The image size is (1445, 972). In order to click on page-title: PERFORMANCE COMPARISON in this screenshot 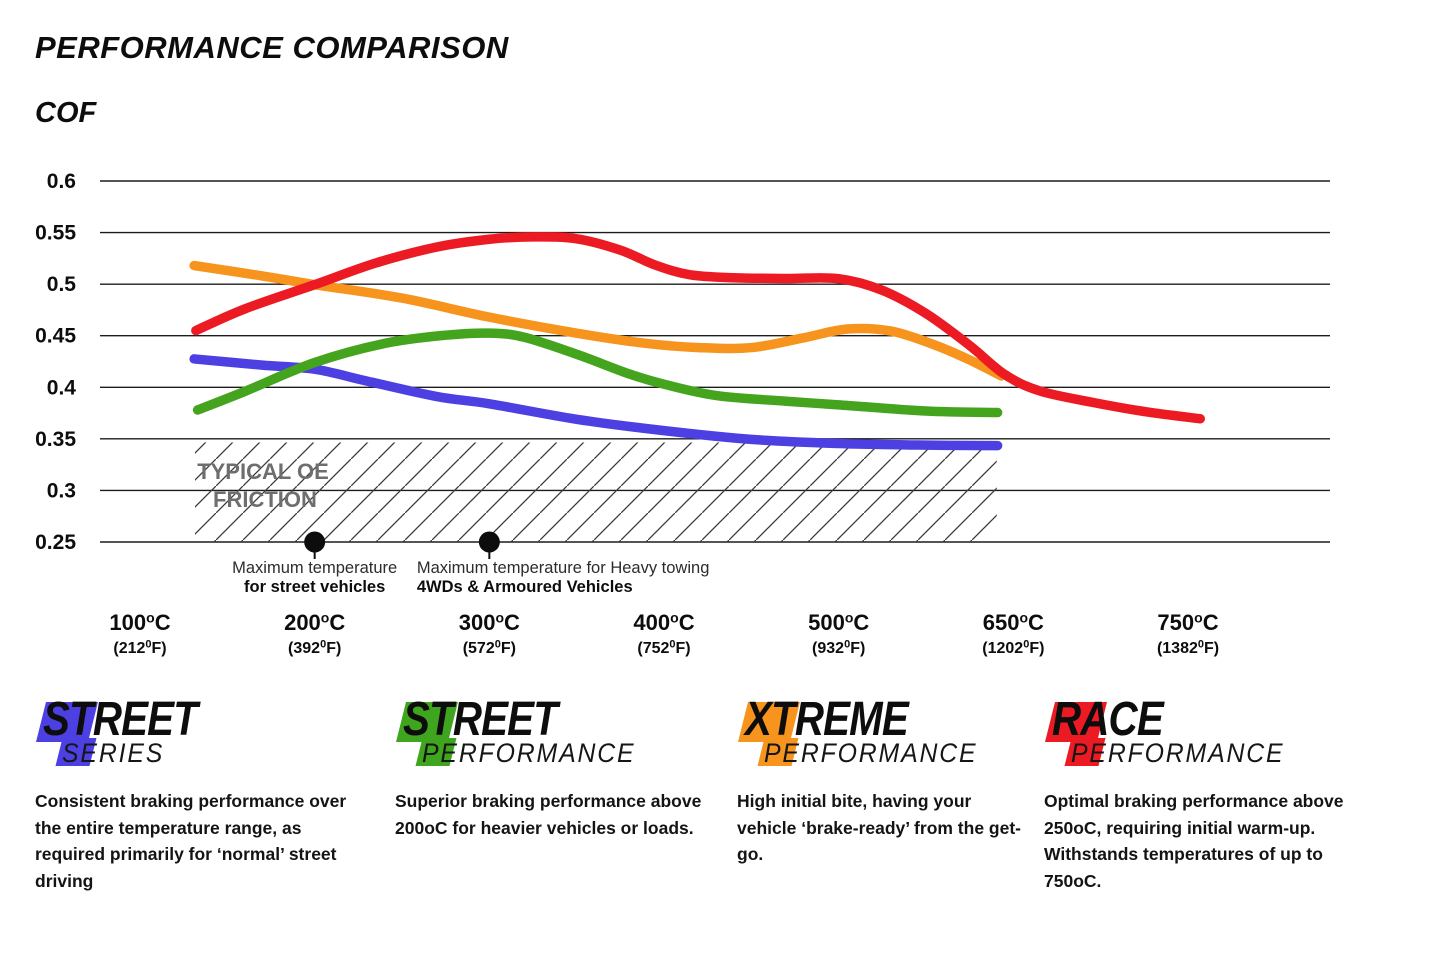, I will do `click(272, 47)`.